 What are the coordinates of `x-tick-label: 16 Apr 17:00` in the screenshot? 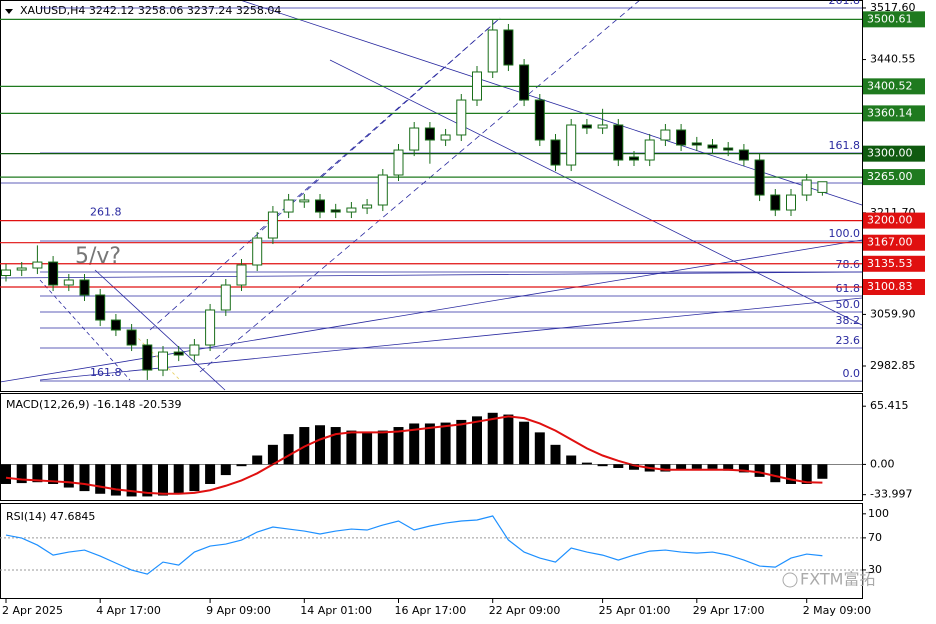 It's located at (431, 610).